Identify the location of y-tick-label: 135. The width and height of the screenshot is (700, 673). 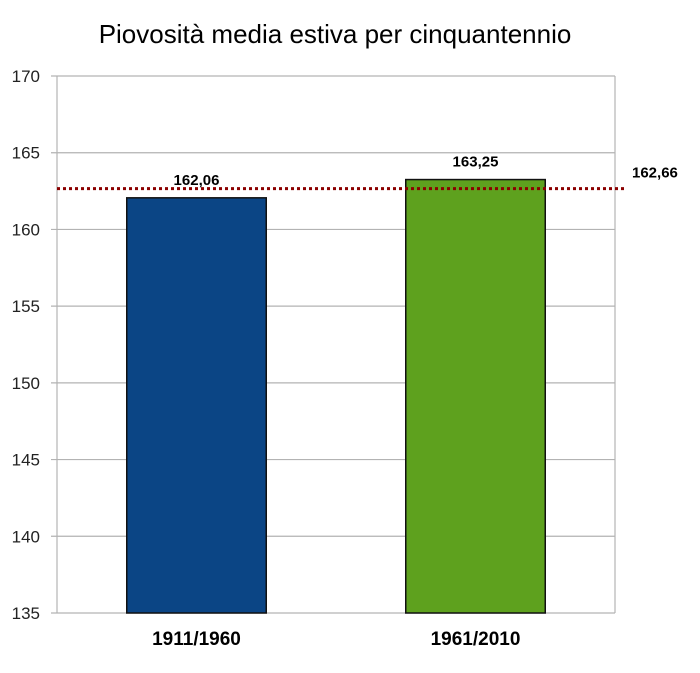
(26, 613).